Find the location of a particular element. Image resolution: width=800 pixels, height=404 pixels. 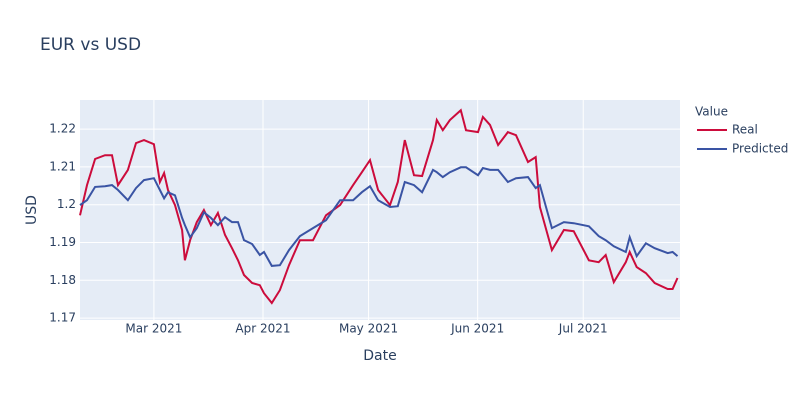

x-tick-label: May 2021 is located at coordinates (368, 329).